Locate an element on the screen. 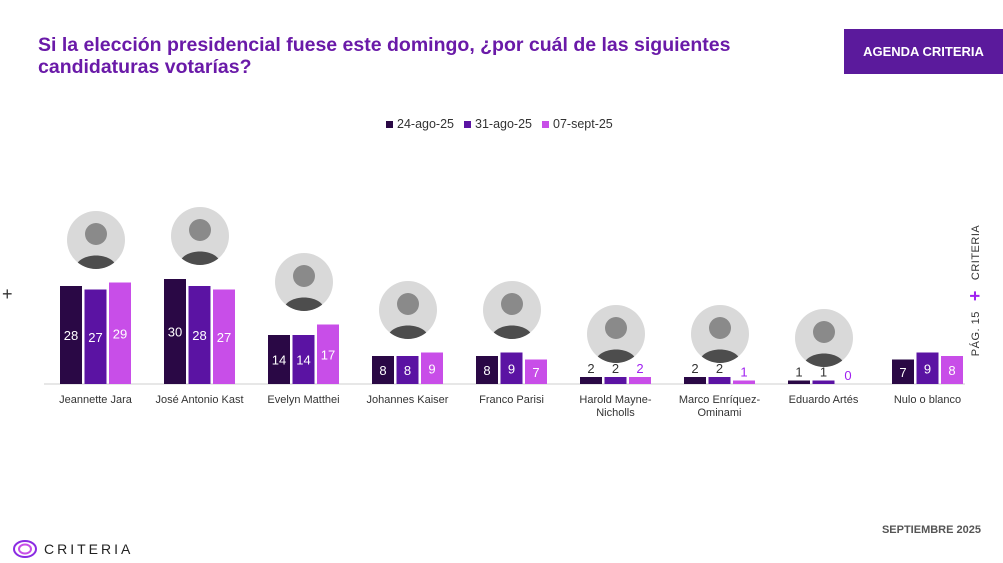 The height and width of the screenshot is (563, 1003). side-label: PÁG. 15 + CRITERIA is located at coordinates (975, 290).